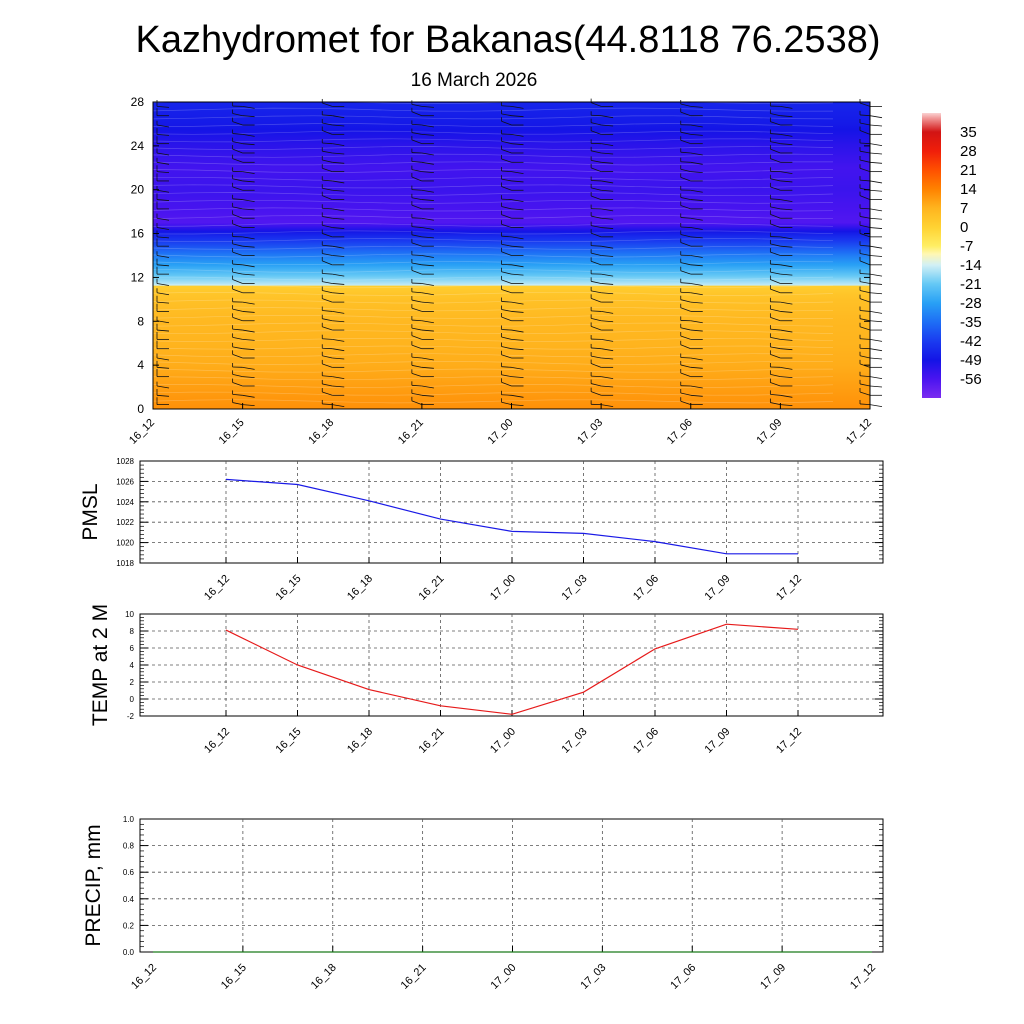 This screenshot has height=1024, width=1024. What do you see at coordinates (964, 208) in the screenshot?
I see `colorbar-label: 7` at bounding box center [964, 208].